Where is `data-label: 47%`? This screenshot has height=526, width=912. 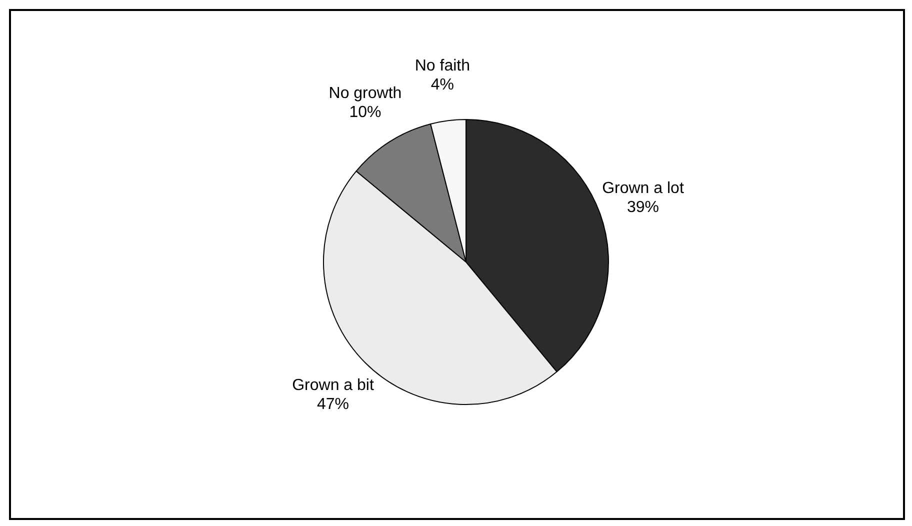
data-label: 47% is located at coordinates (333, 404).